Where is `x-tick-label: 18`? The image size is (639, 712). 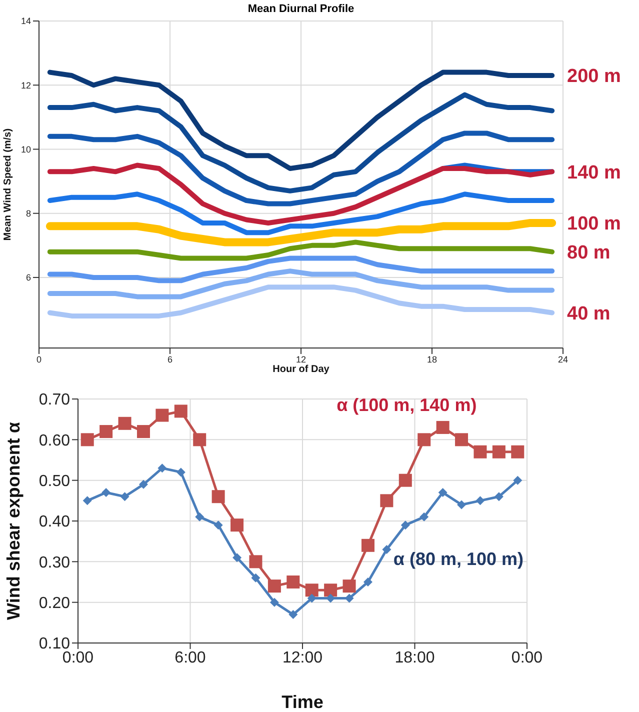 x-tick-label: 18 is located at coordinates (432, 359).